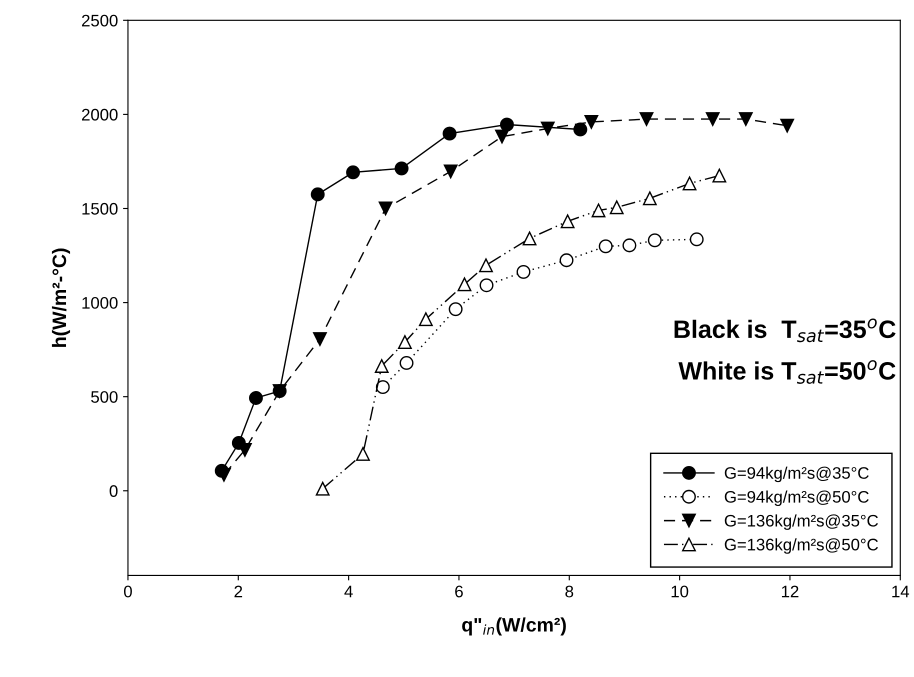  Describe the element at coordinates (100, 114) in the screenshot. I see `y-tick-label: 2000` at that location.